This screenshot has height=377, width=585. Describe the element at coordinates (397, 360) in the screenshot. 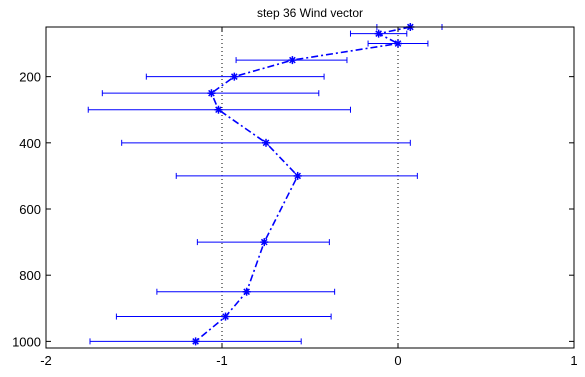

I see `x-tick-label: 0` at that location.